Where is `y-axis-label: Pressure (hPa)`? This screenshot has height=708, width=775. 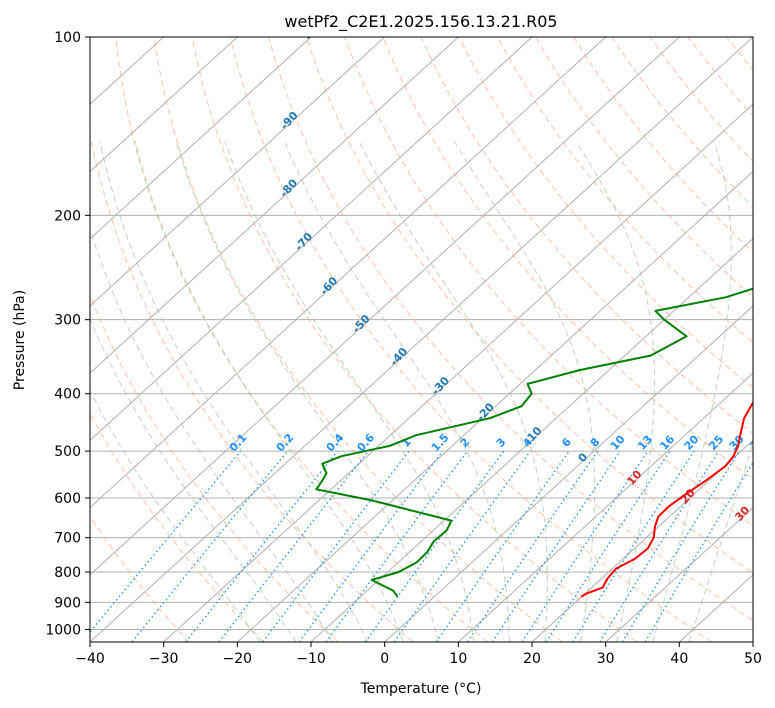
y-axis-label: Pressure (hPa) is located at coordinates (20, 340).